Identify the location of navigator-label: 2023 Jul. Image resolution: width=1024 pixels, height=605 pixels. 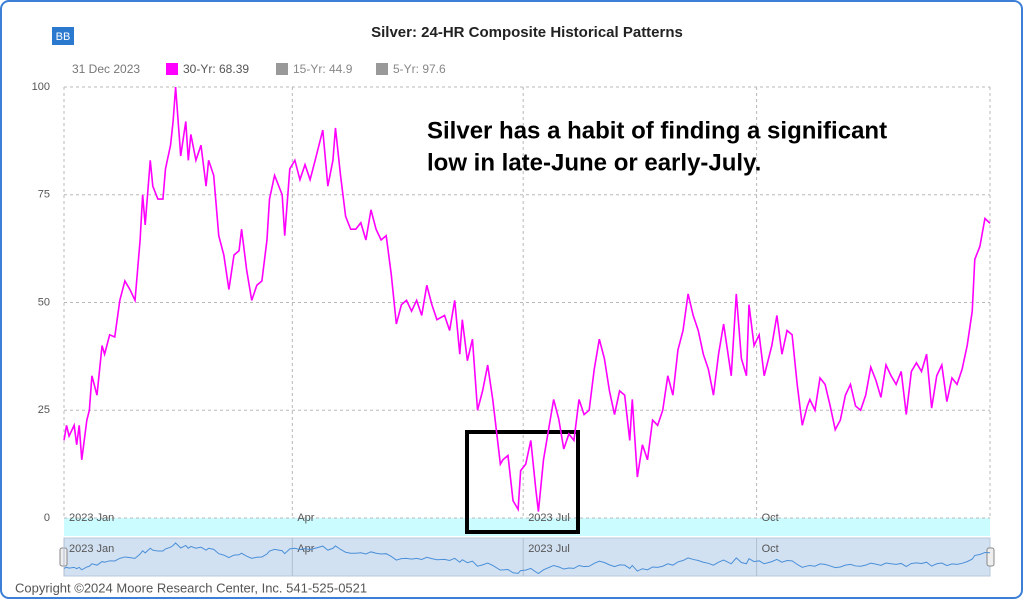
(549, 549).